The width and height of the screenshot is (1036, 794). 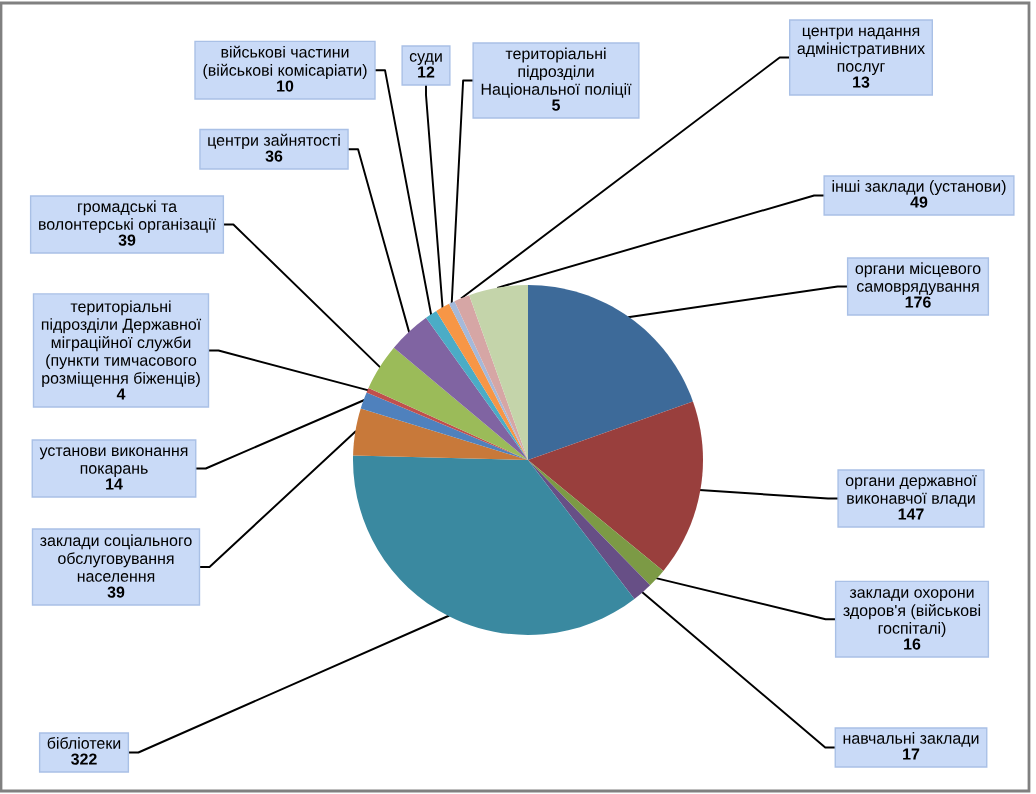 I want to click on data-label: 36, so click(x=274, y=156).